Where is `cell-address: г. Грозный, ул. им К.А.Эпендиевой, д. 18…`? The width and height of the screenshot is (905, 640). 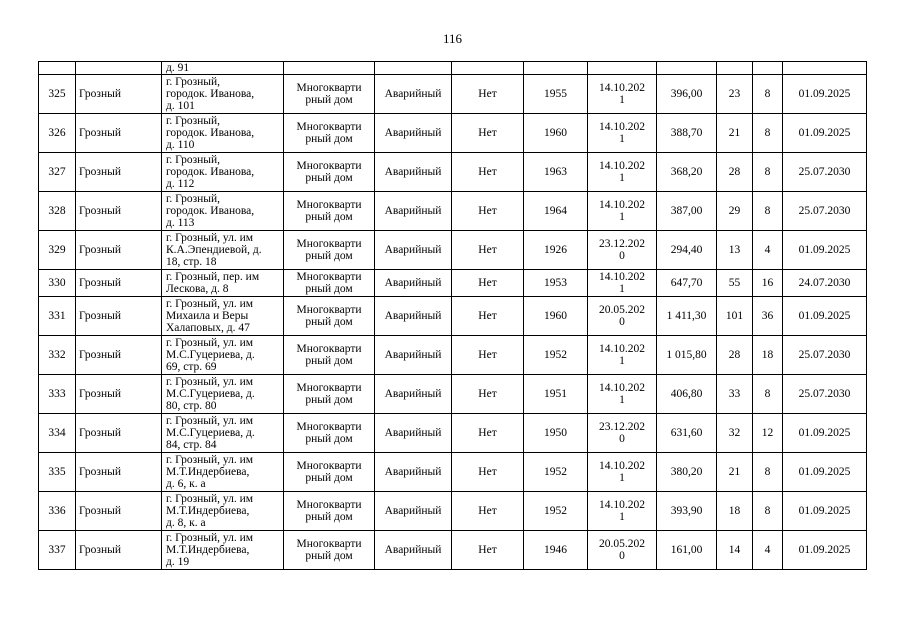 cell-address: г. Грозный, ул. им К.А.Эпендиевой, д. 18… is located at coordinates (222, 250).